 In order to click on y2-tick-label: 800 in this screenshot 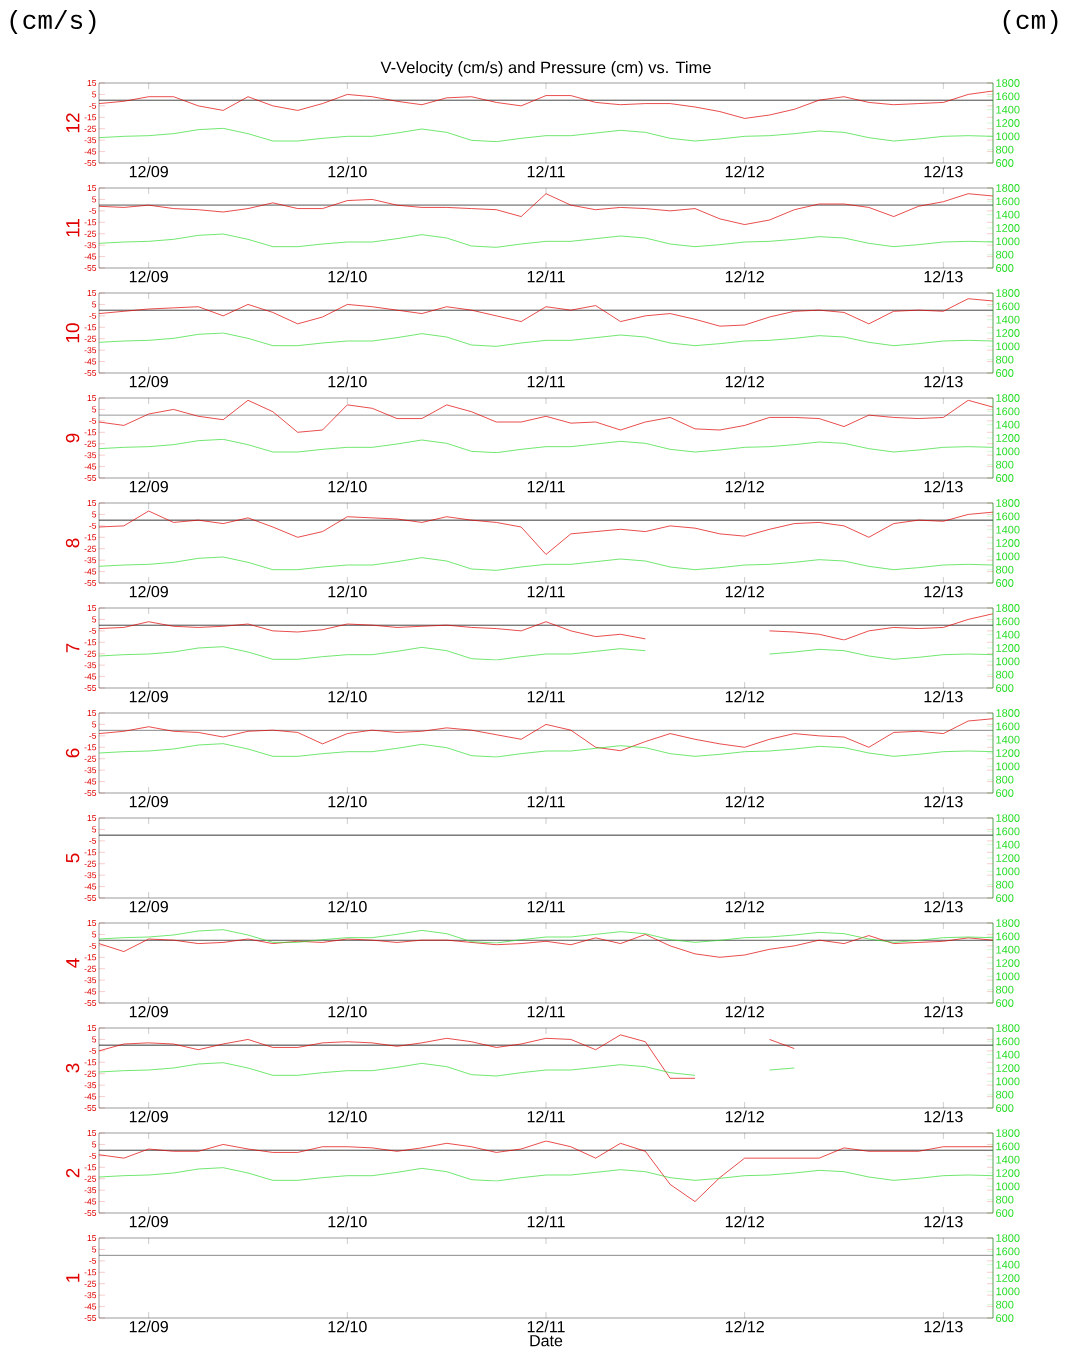, I will do `click(1005, 359)`.